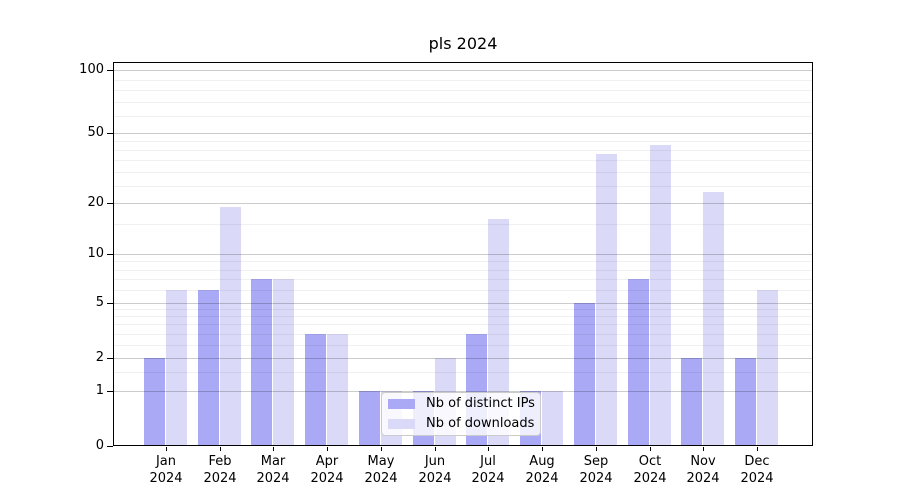  Describe the element at coordinates (166, 461) in the screenshot. I see `x-tick-label-month: Jan` at that location.